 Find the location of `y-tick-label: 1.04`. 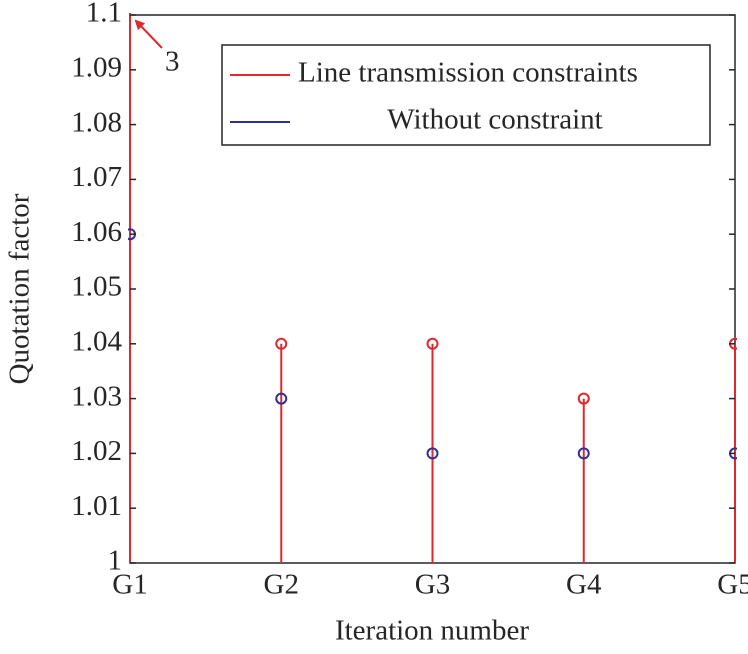

y-tick-label: 1.04 is located at coordinates (96, 341).